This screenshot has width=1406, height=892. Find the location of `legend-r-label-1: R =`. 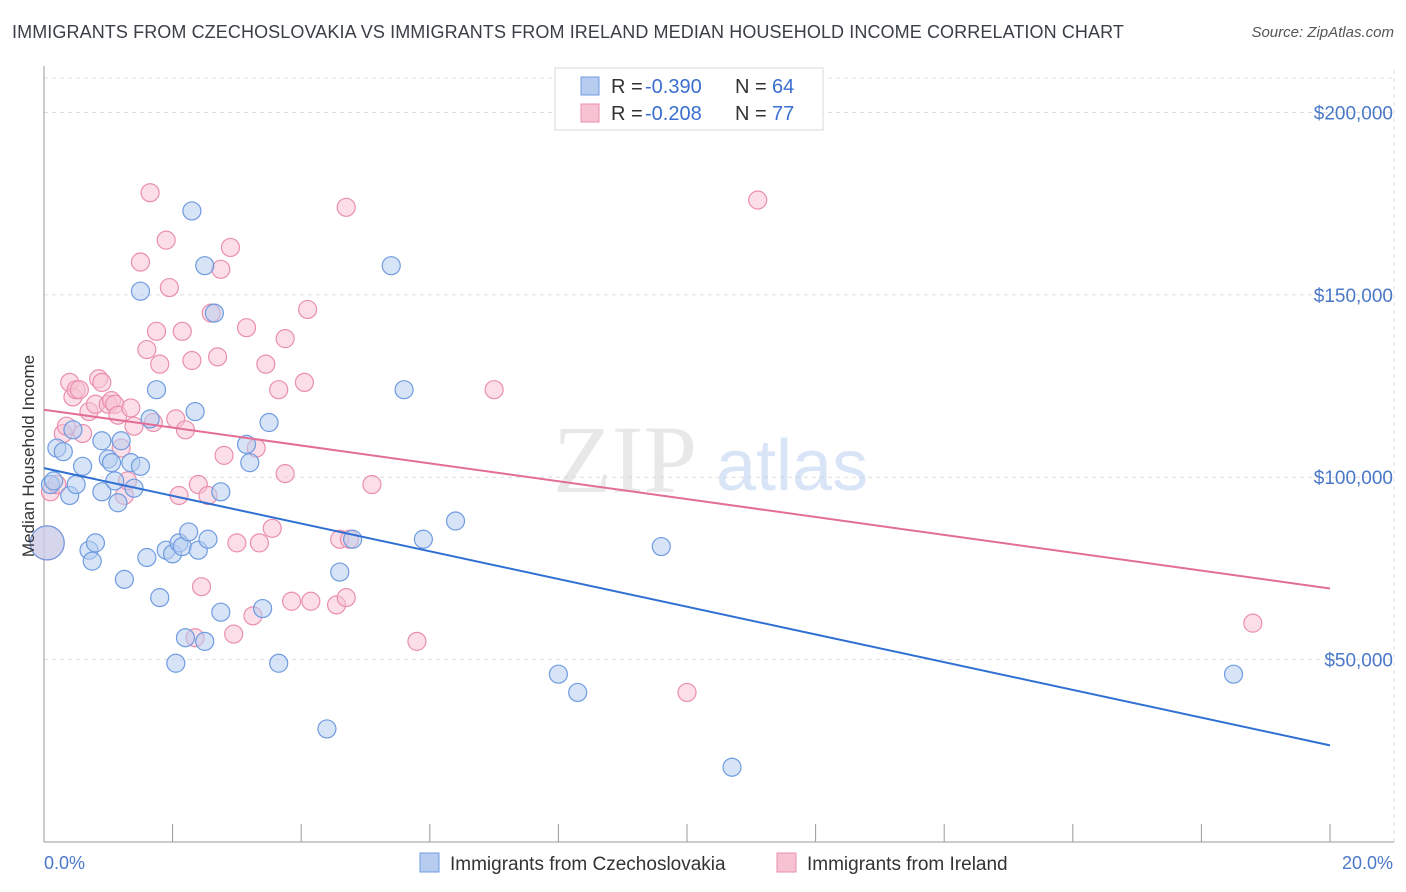

legend-r-label-1: R = is located at coordinates (629, 87).